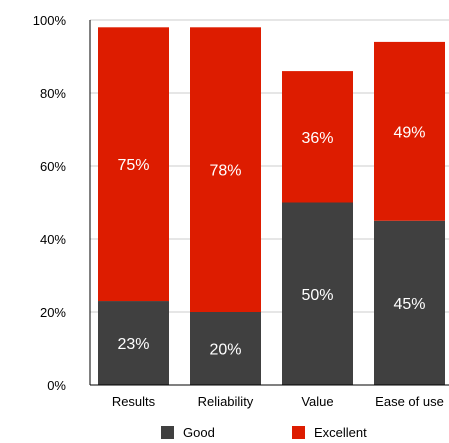 The height and width of the screenshot is (443, 449). I want to click on data-label: 75%, so click(133, 165).